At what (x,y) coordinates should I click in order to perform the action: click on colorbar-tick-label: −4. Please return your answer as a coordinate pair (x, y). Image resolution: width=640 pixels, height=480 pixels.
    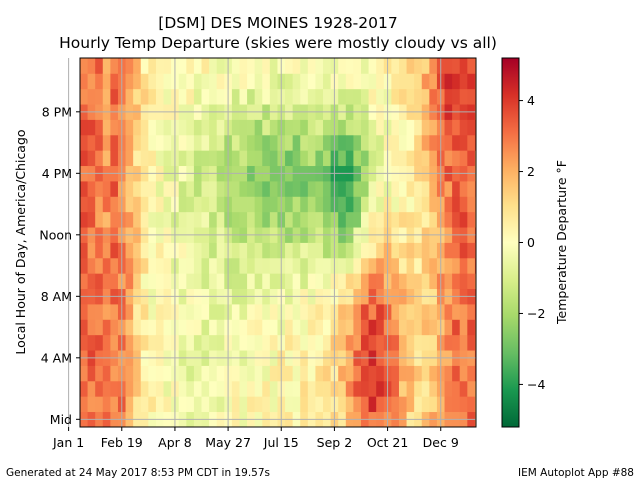
    Looking at the image, I should click on (536, 384).